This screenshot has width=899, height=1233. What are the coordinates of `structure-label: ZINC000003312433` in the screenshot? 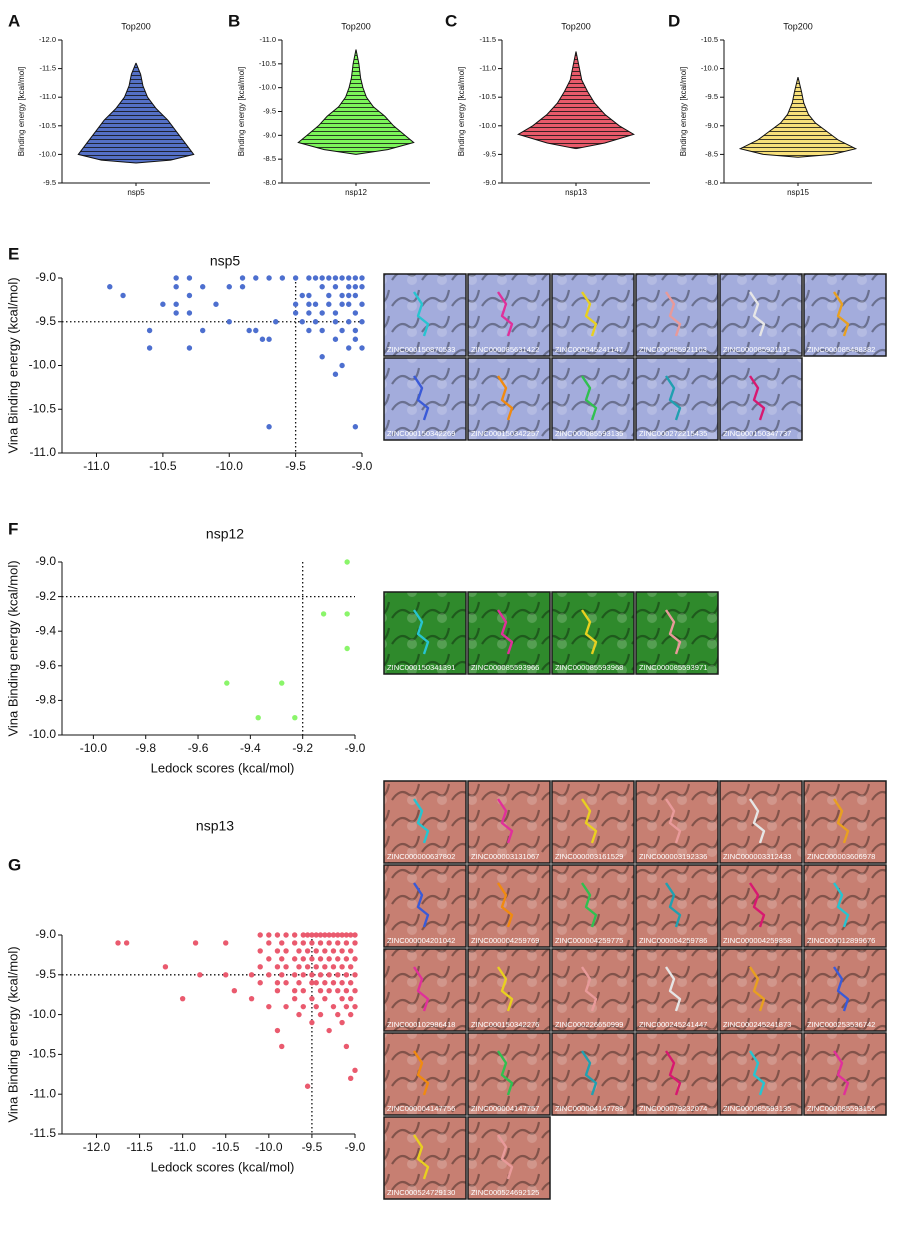 It's located at (757, 856).